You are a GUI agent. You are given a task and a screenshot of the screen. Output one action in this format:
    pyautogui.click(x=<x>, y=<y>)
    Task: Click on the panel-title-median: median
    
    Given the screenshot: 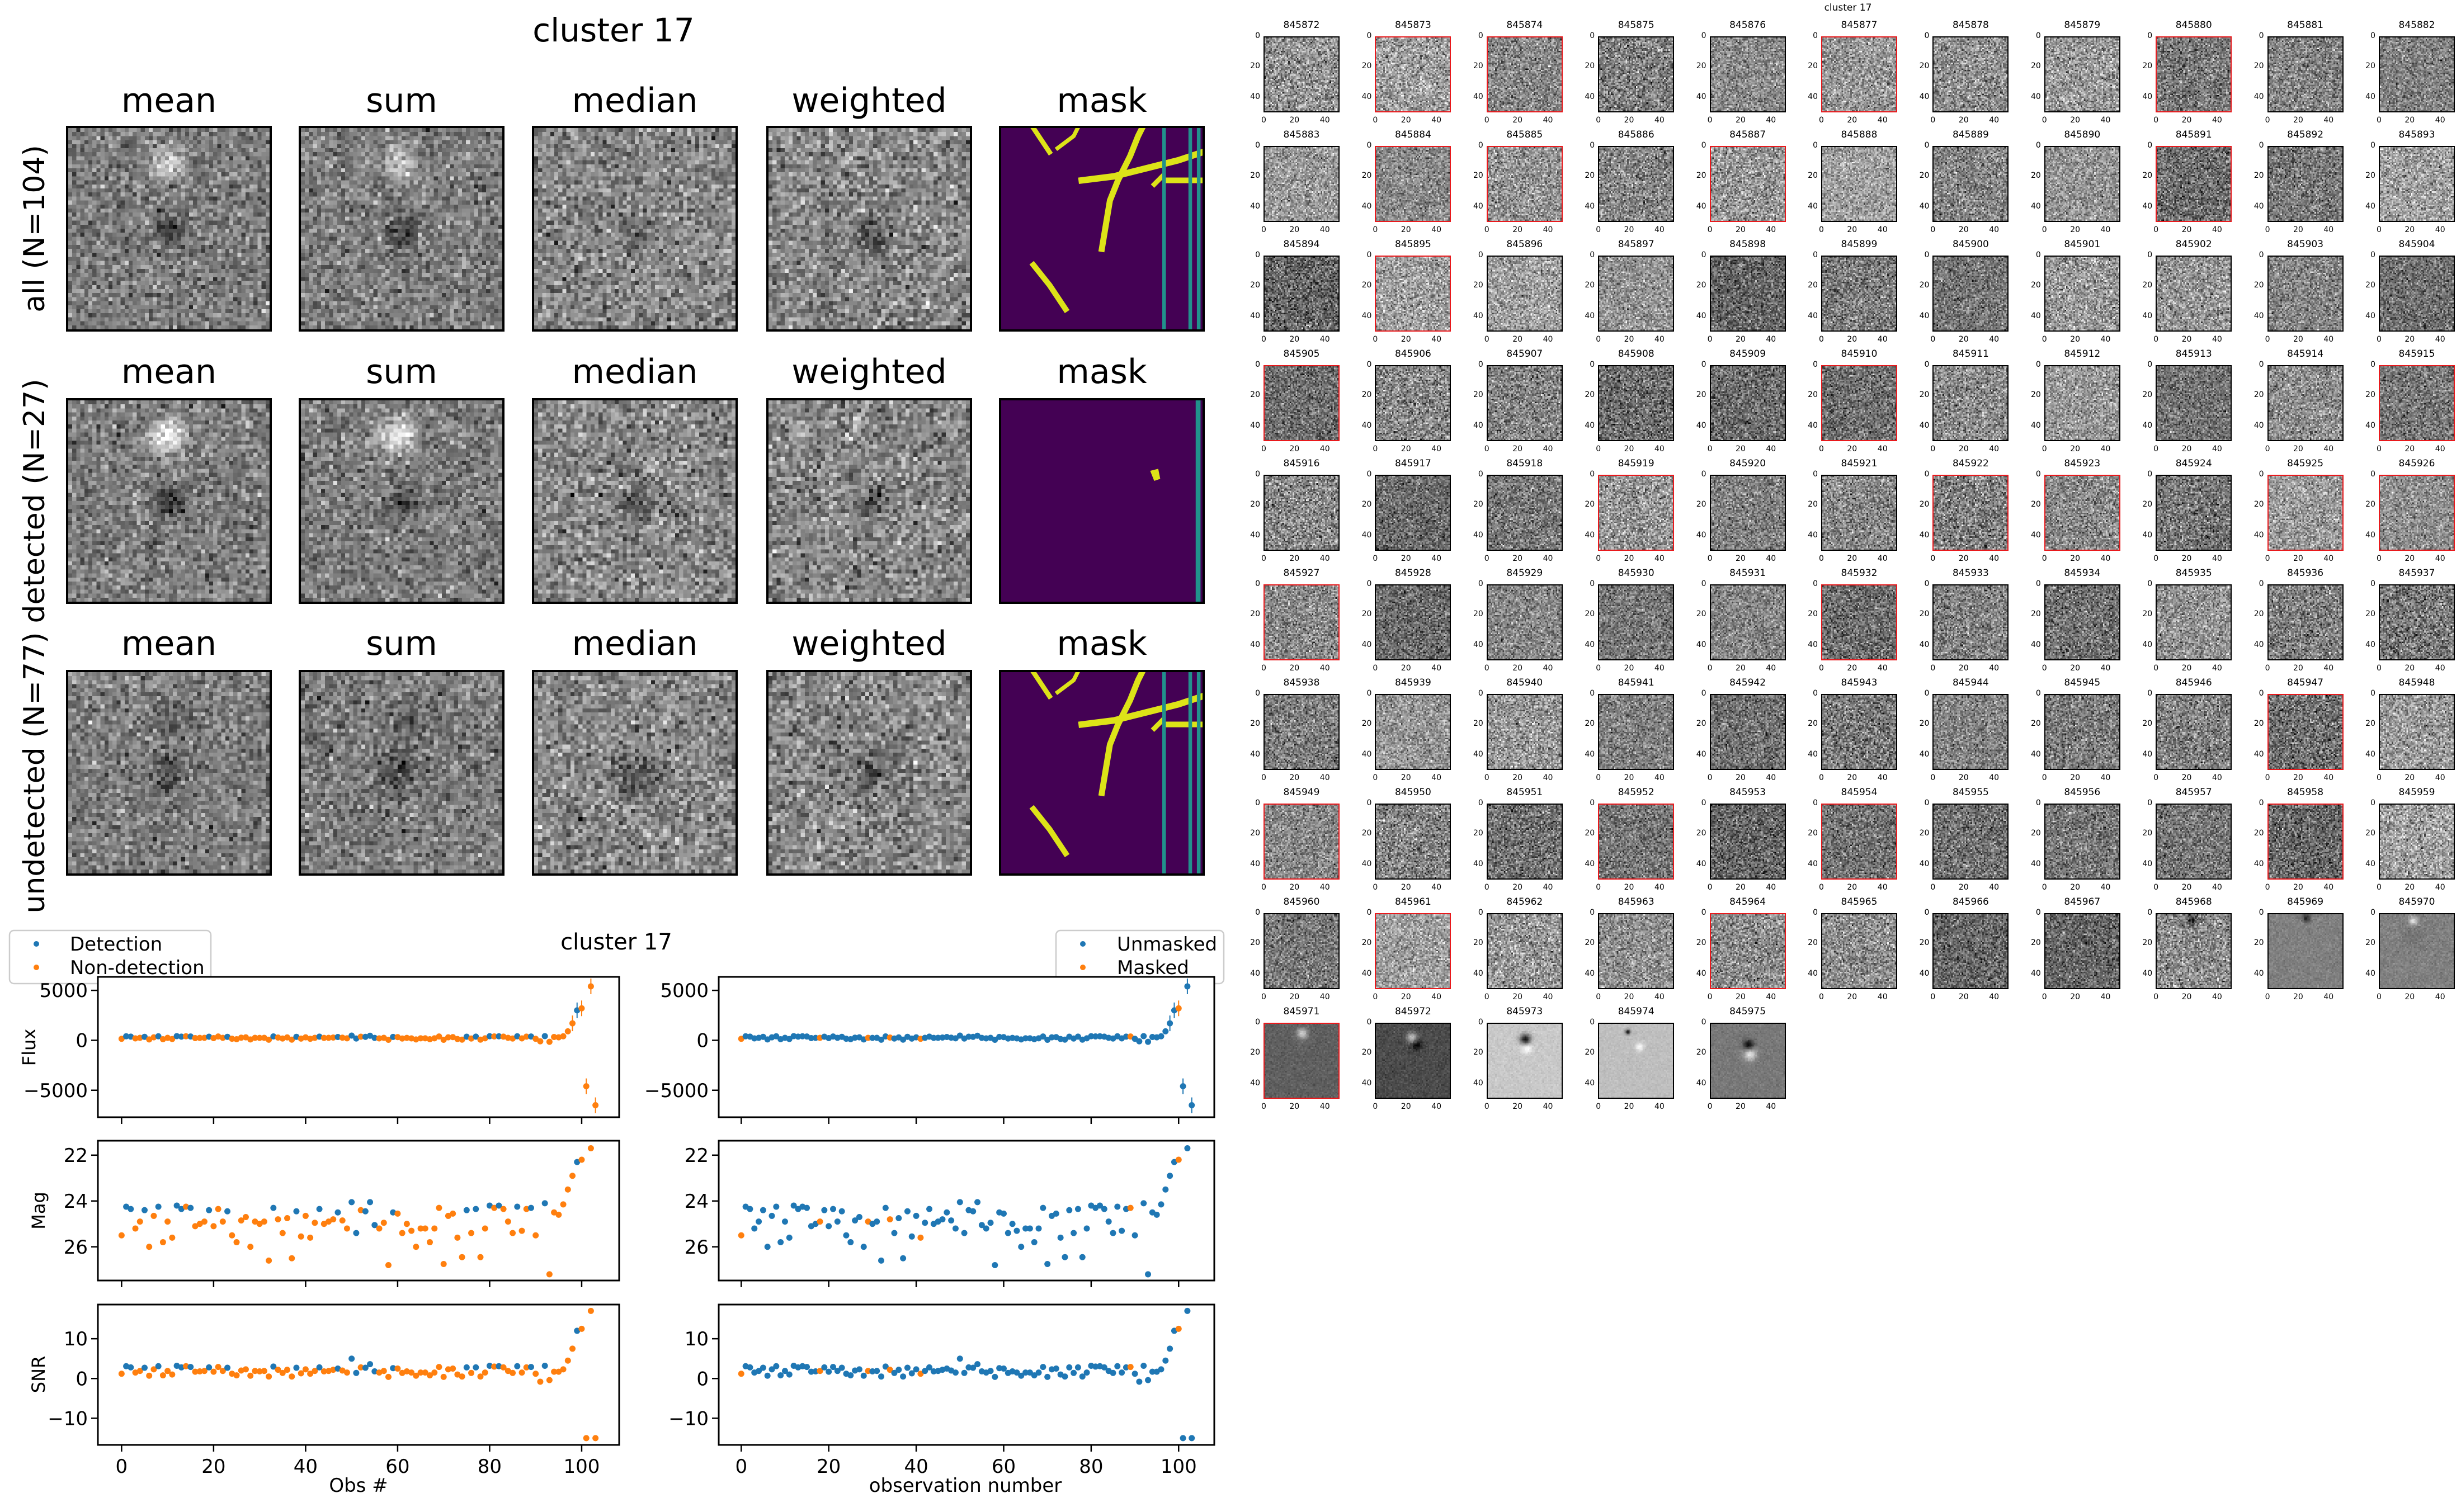 What is the action you would take?
    pyautogui.click(x=635, y=371)
    